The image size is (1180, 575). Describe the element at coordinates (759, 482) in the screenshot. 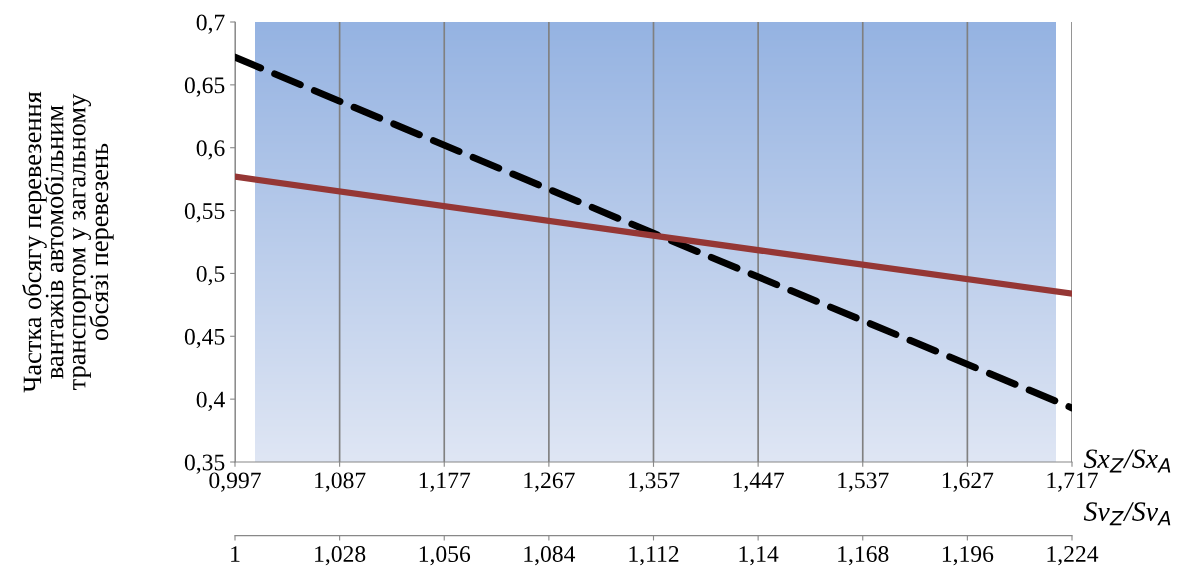

I see `x-tick-label: 1,447` at that location.